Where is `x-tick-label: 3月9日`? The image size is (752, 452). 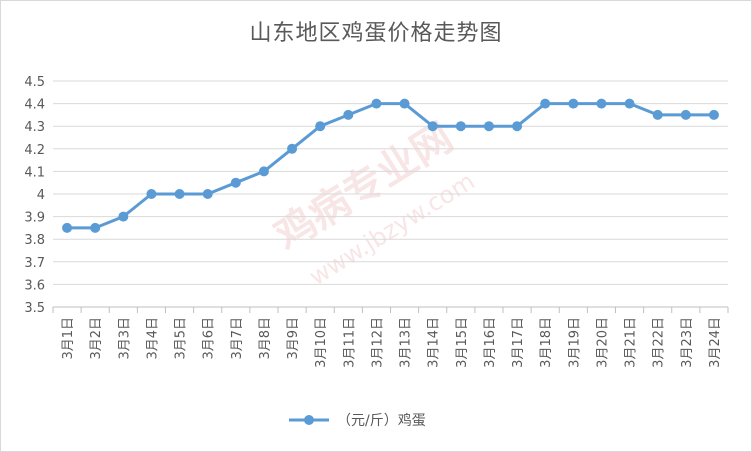 x-tick-label: 3月9日 is located at coordinates (293, 338).